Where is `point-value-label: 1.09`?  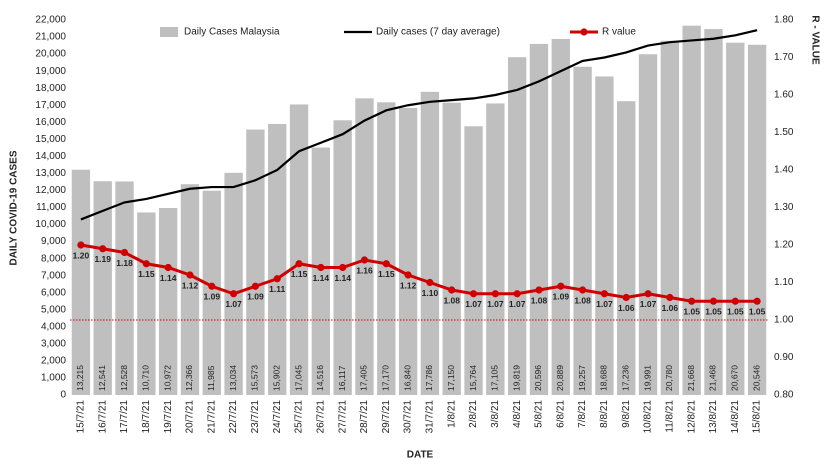
point-value-label: 1.09 is located at coordinates (255, 297).